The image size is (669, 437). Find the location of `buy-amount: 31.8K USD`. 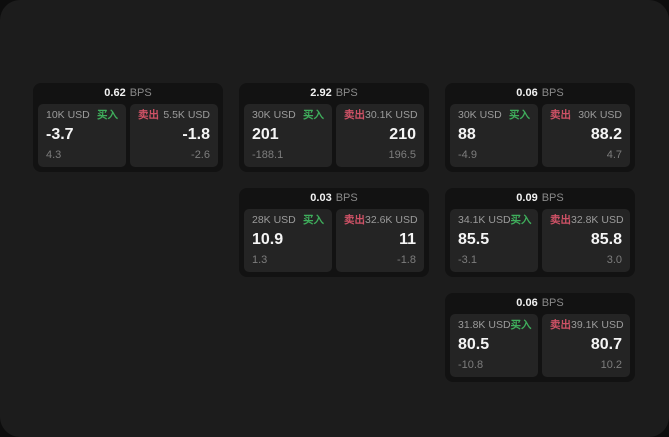

buy-amount: 31.8K USD is located at coordinates (484, 325).